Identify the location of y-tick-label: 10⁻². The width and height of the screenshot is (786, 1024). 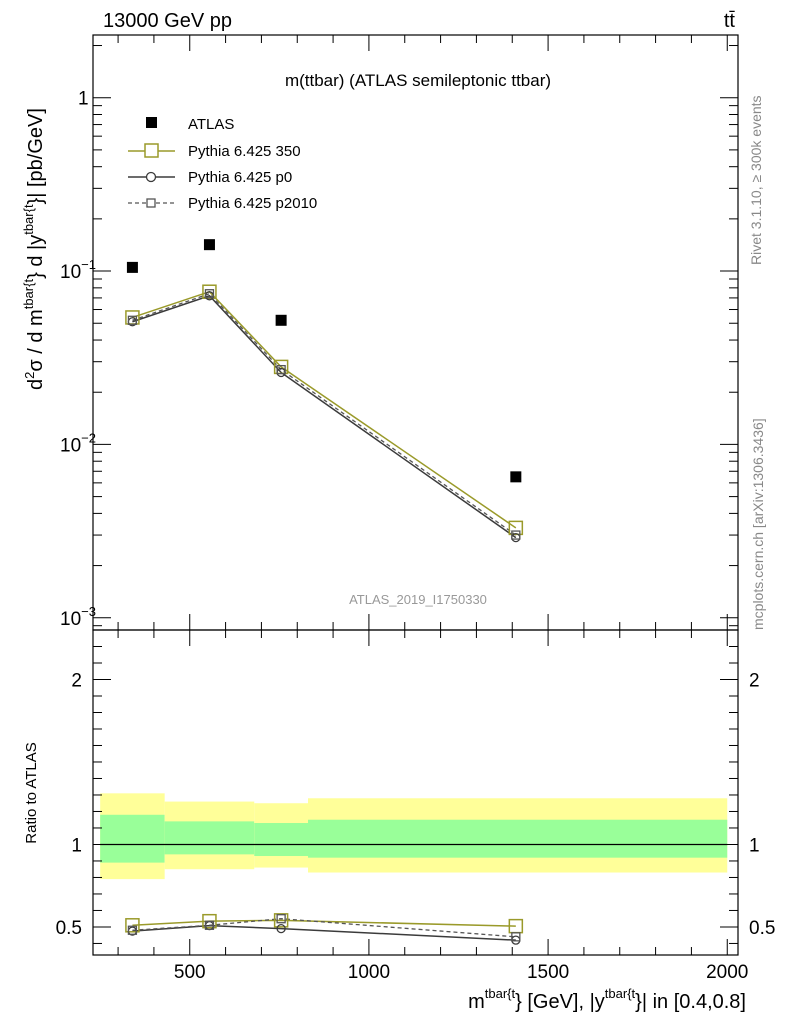
(78, 443).